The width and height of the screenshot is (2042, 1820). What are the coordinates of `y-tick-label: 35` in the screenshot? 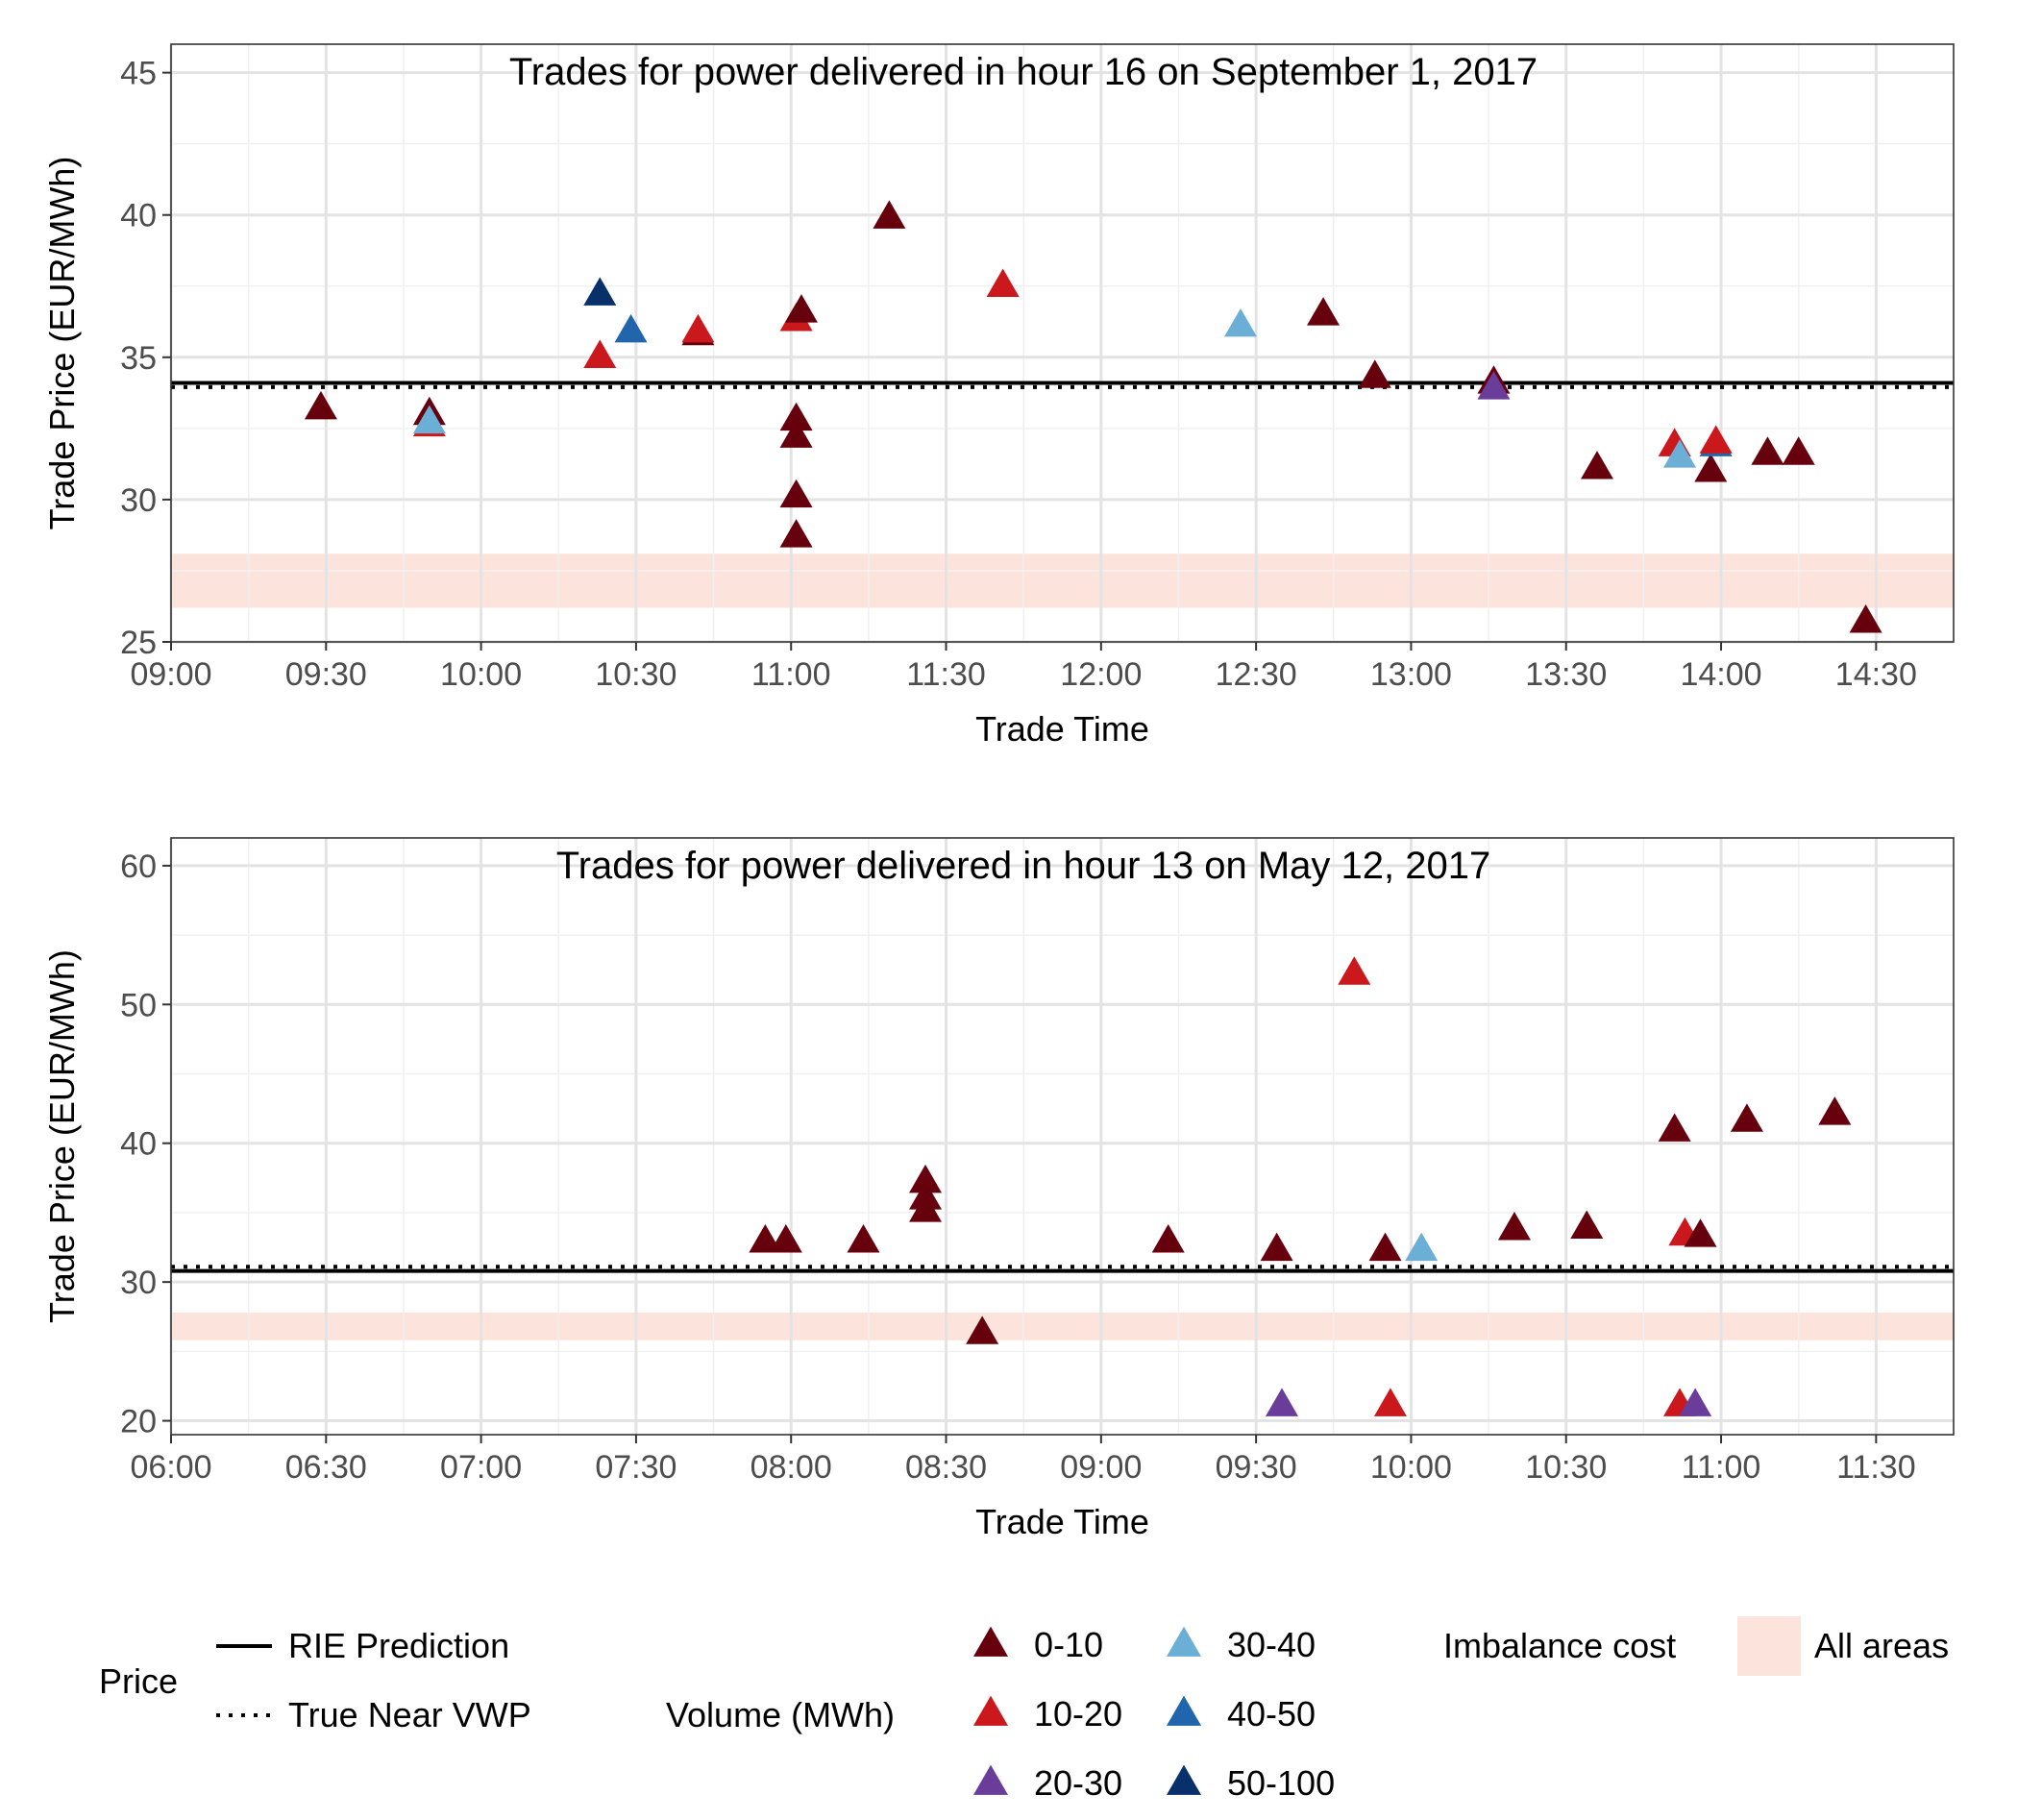 It's located at (138, 359).